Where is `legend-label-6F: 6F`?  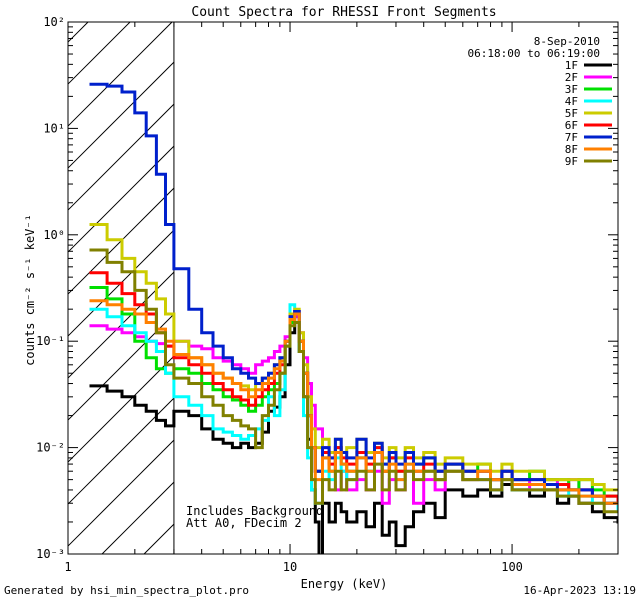 legend-label-6F: 6F is located at coordinates (571, 125).